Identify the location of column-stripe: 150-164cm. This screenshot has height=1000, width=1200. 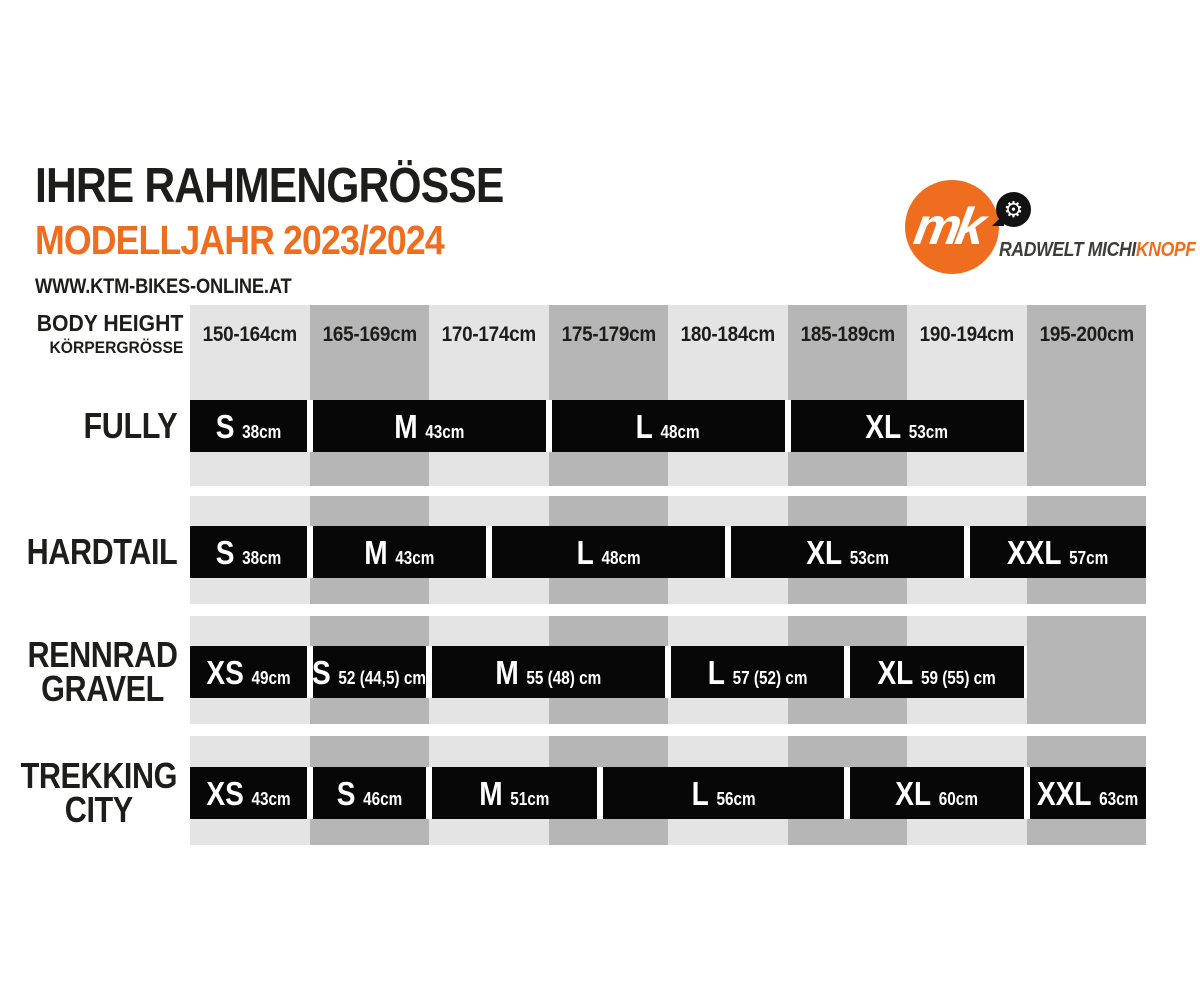
(250, 395).